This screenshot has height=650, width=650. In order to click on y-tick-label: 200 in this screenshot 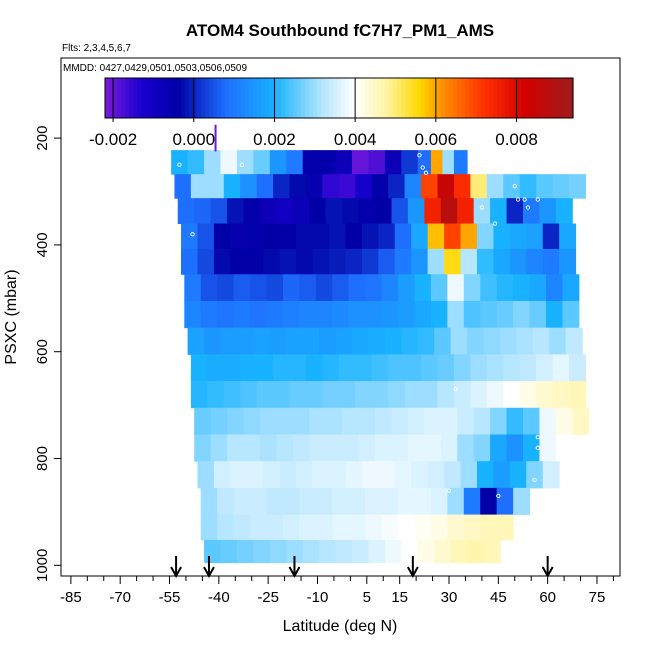, I will do `click(42, 138)`.